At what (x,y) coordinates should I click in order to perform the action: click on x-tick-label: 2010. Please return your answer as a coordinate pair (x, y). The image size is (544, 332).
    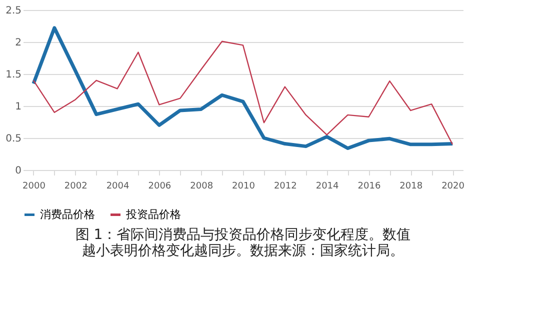
    Looking at the image, I should click on (244, 187).